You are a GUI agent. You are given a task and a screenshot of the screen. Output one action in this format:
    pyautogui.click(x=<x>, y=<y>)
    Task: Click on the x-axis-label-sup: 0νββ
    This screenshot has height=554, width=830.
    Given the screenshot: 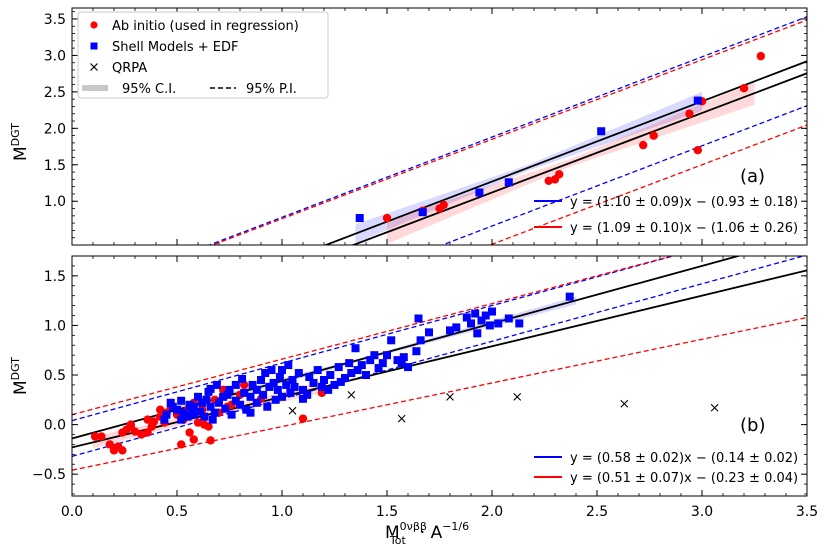 What is the action you would take?
    pyautogui.click(x=413, y=526)
    